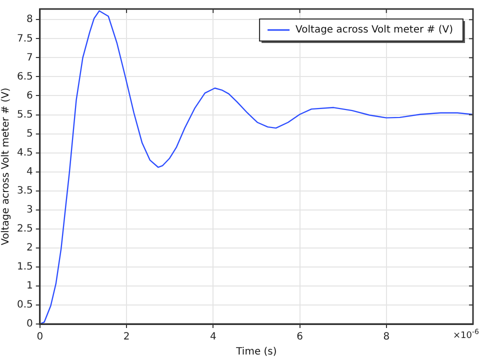 The image size is (479, 360). Describe the element at coordinates (29, 134) in the screenshot. I see `y-tick-label: 5` at that location.